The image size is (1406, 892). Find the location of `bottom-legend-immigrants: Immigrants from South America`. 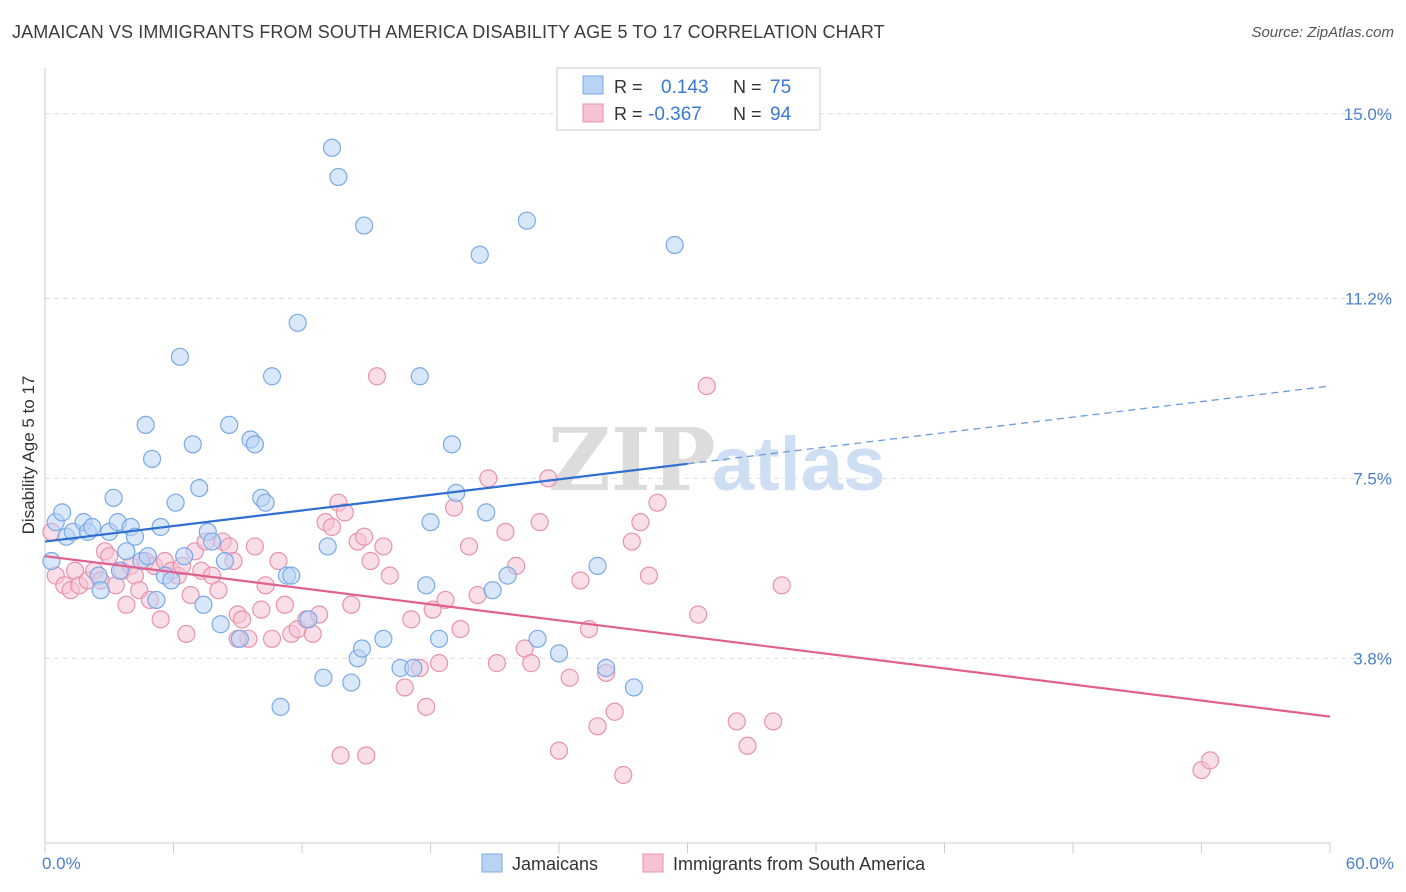

bottom-legend-immigrants: Immigrants from South America is located at coordinates (799, 864).